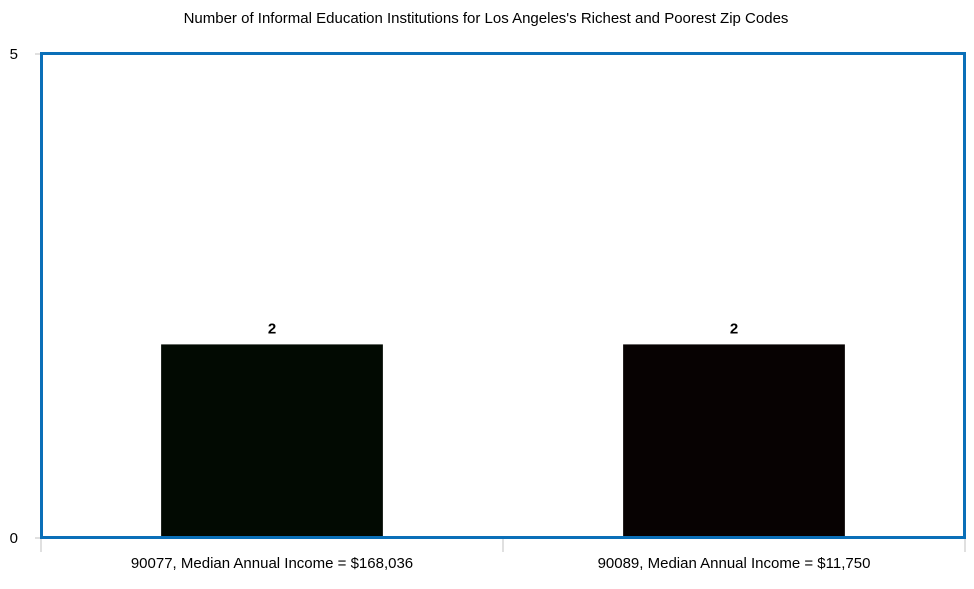 The width and height of the screenshot is (974, 589). Describe the element at coordinates (272, 563) in the screenshot. I see `x-category-label: 90077, Median Annual Income = $168,036` at that location.